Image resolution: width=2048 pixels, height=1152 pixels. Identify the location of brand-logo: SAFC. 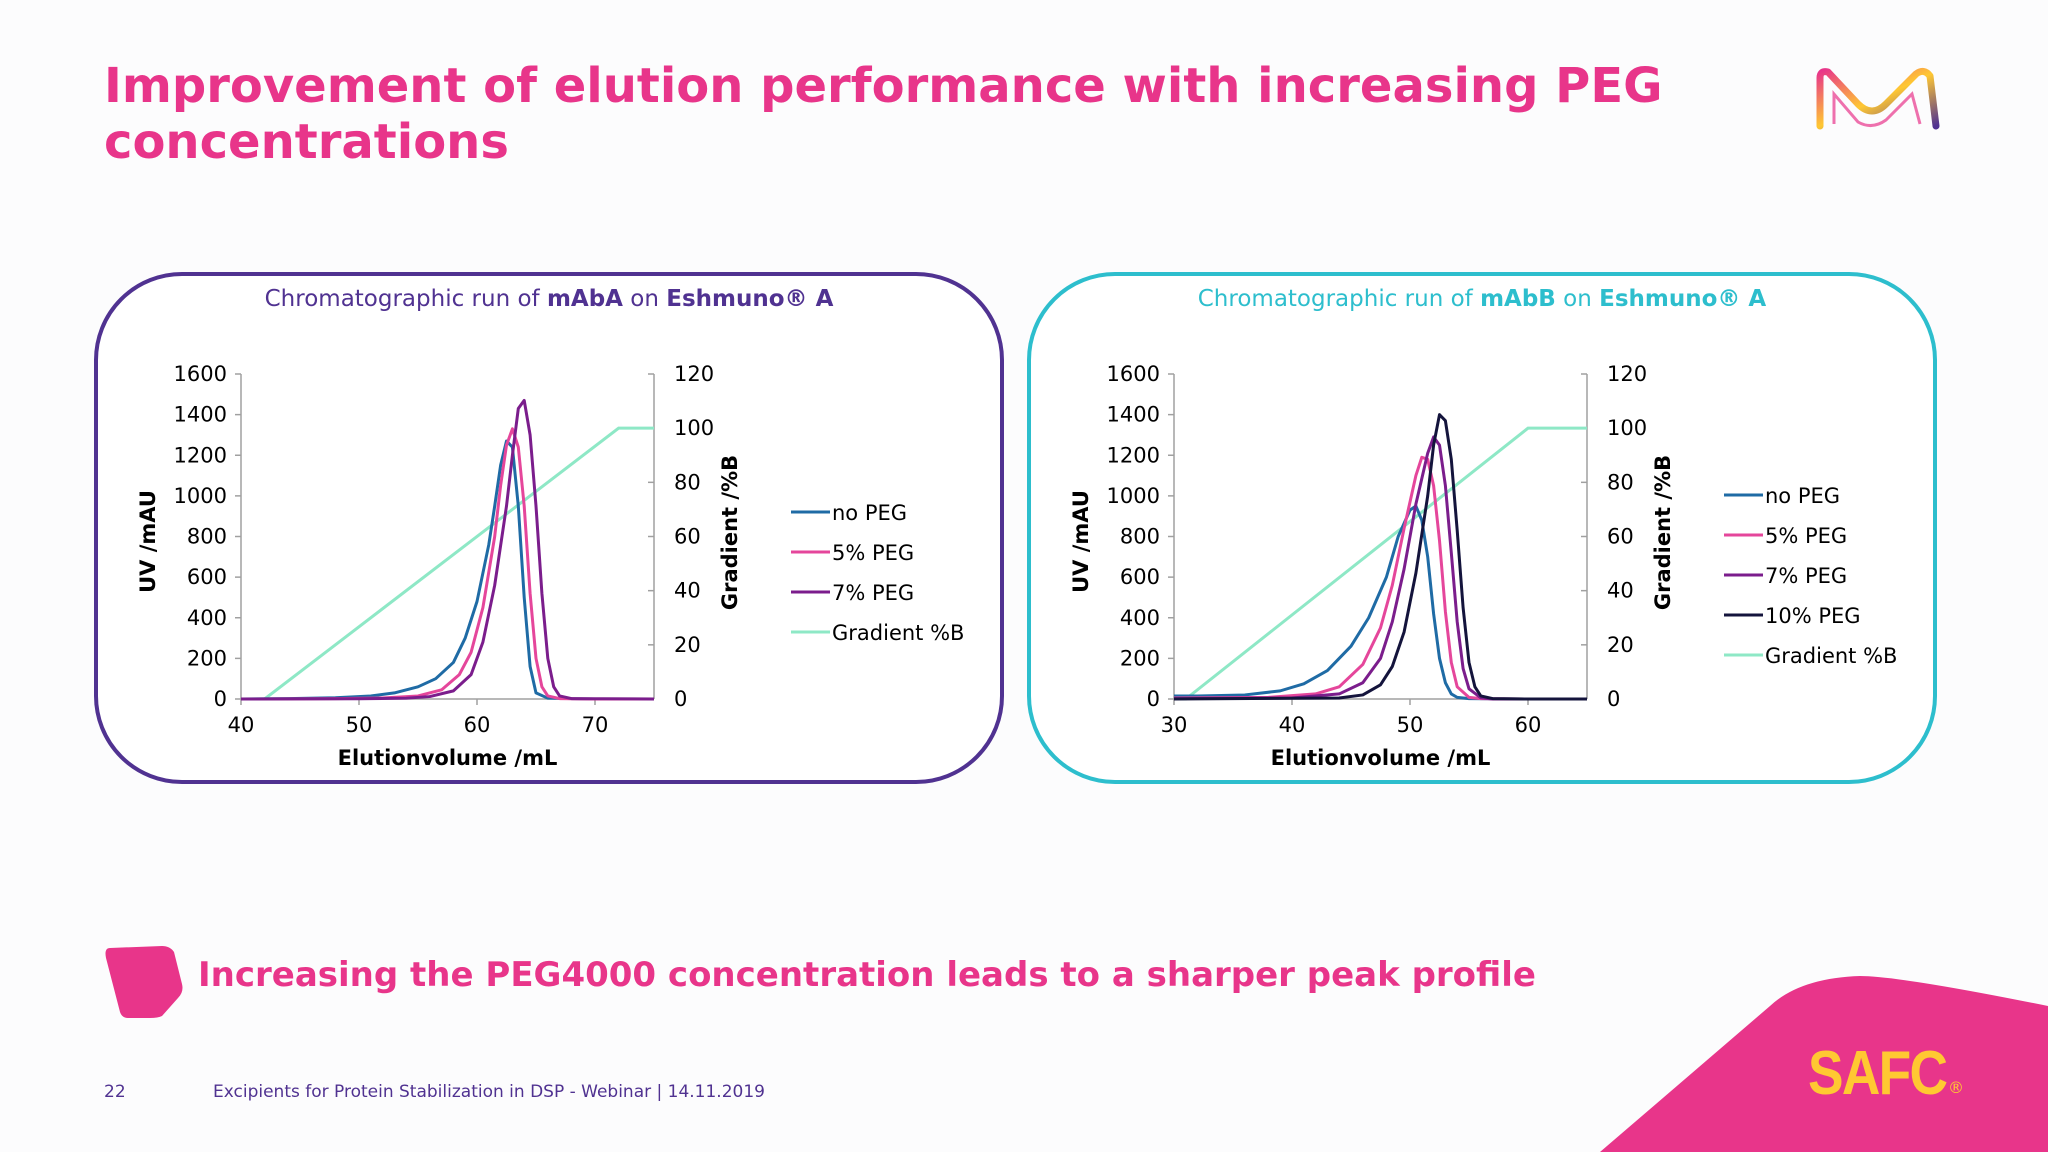
(1878, 1073).